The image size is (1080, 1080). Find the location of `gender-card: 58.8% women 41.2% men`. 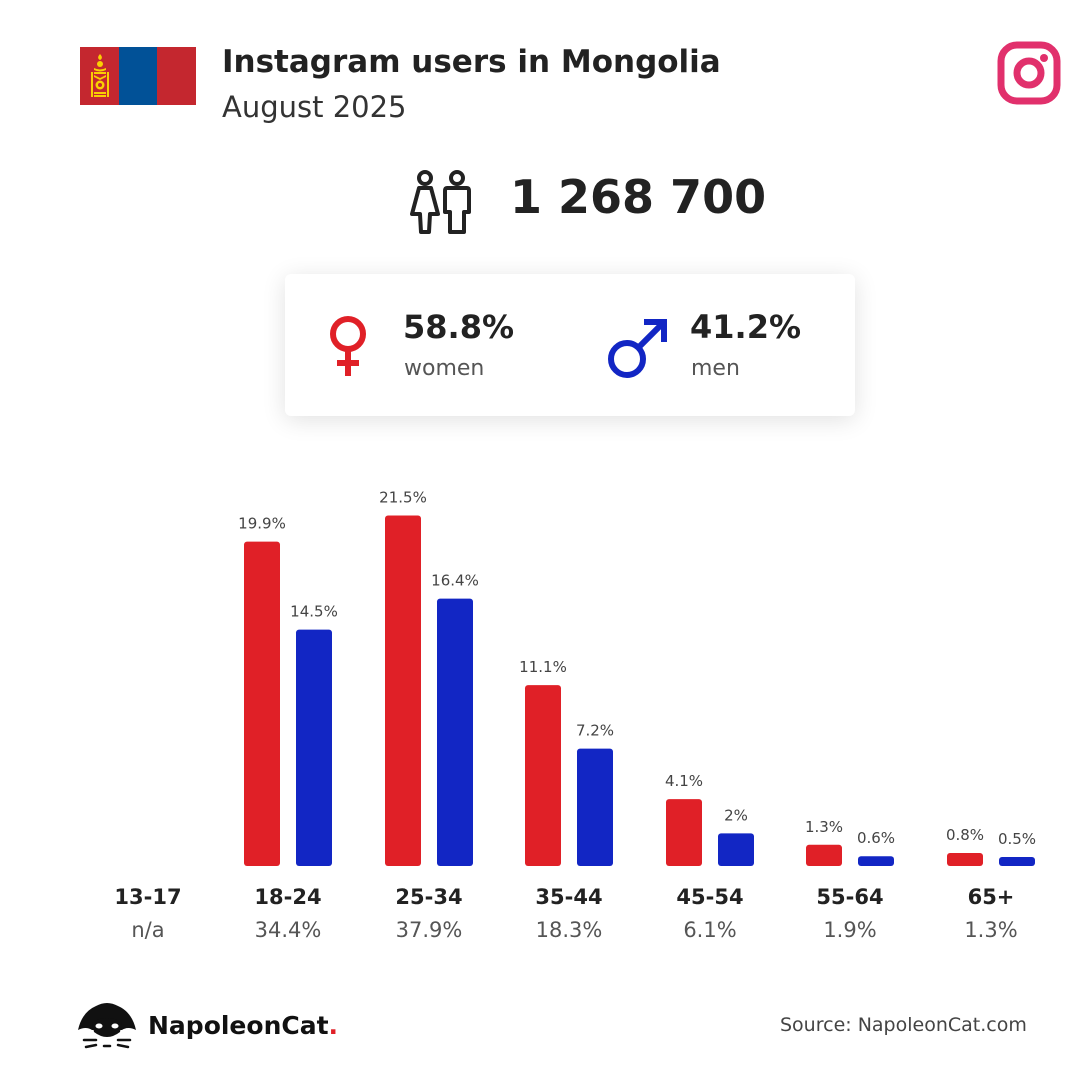

gender-card: 58.8% women 41.2% men is located at coordinates (570, 345).